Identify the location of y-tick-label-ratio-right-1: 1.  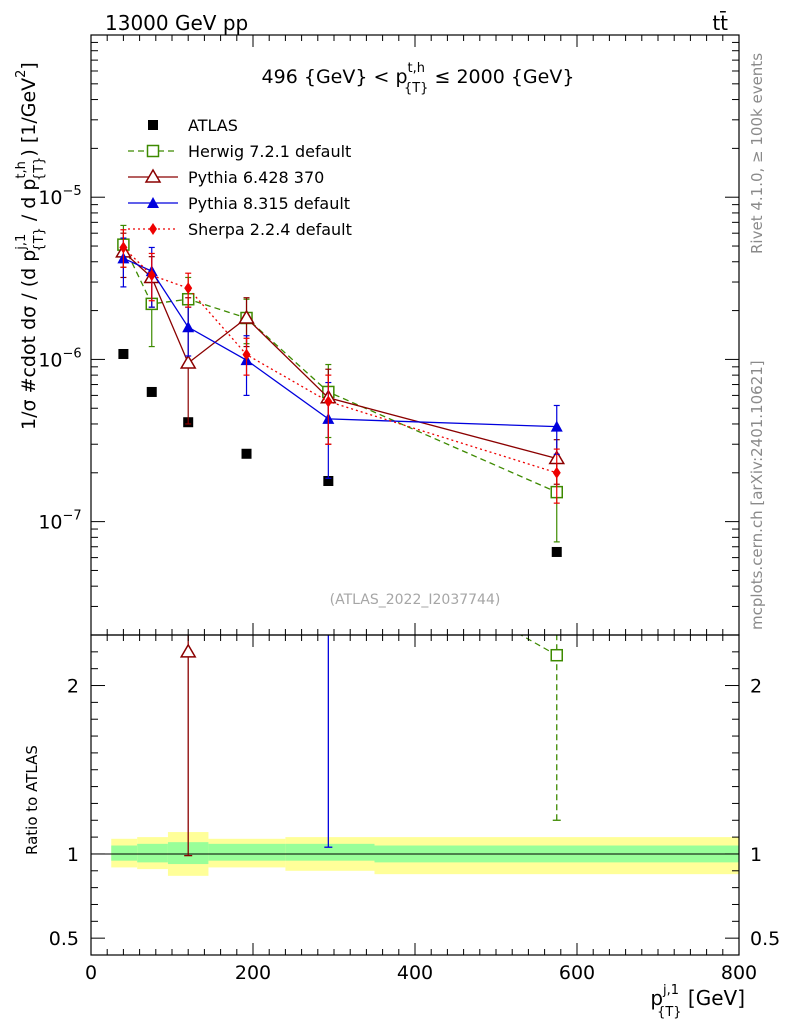
(756, 855).